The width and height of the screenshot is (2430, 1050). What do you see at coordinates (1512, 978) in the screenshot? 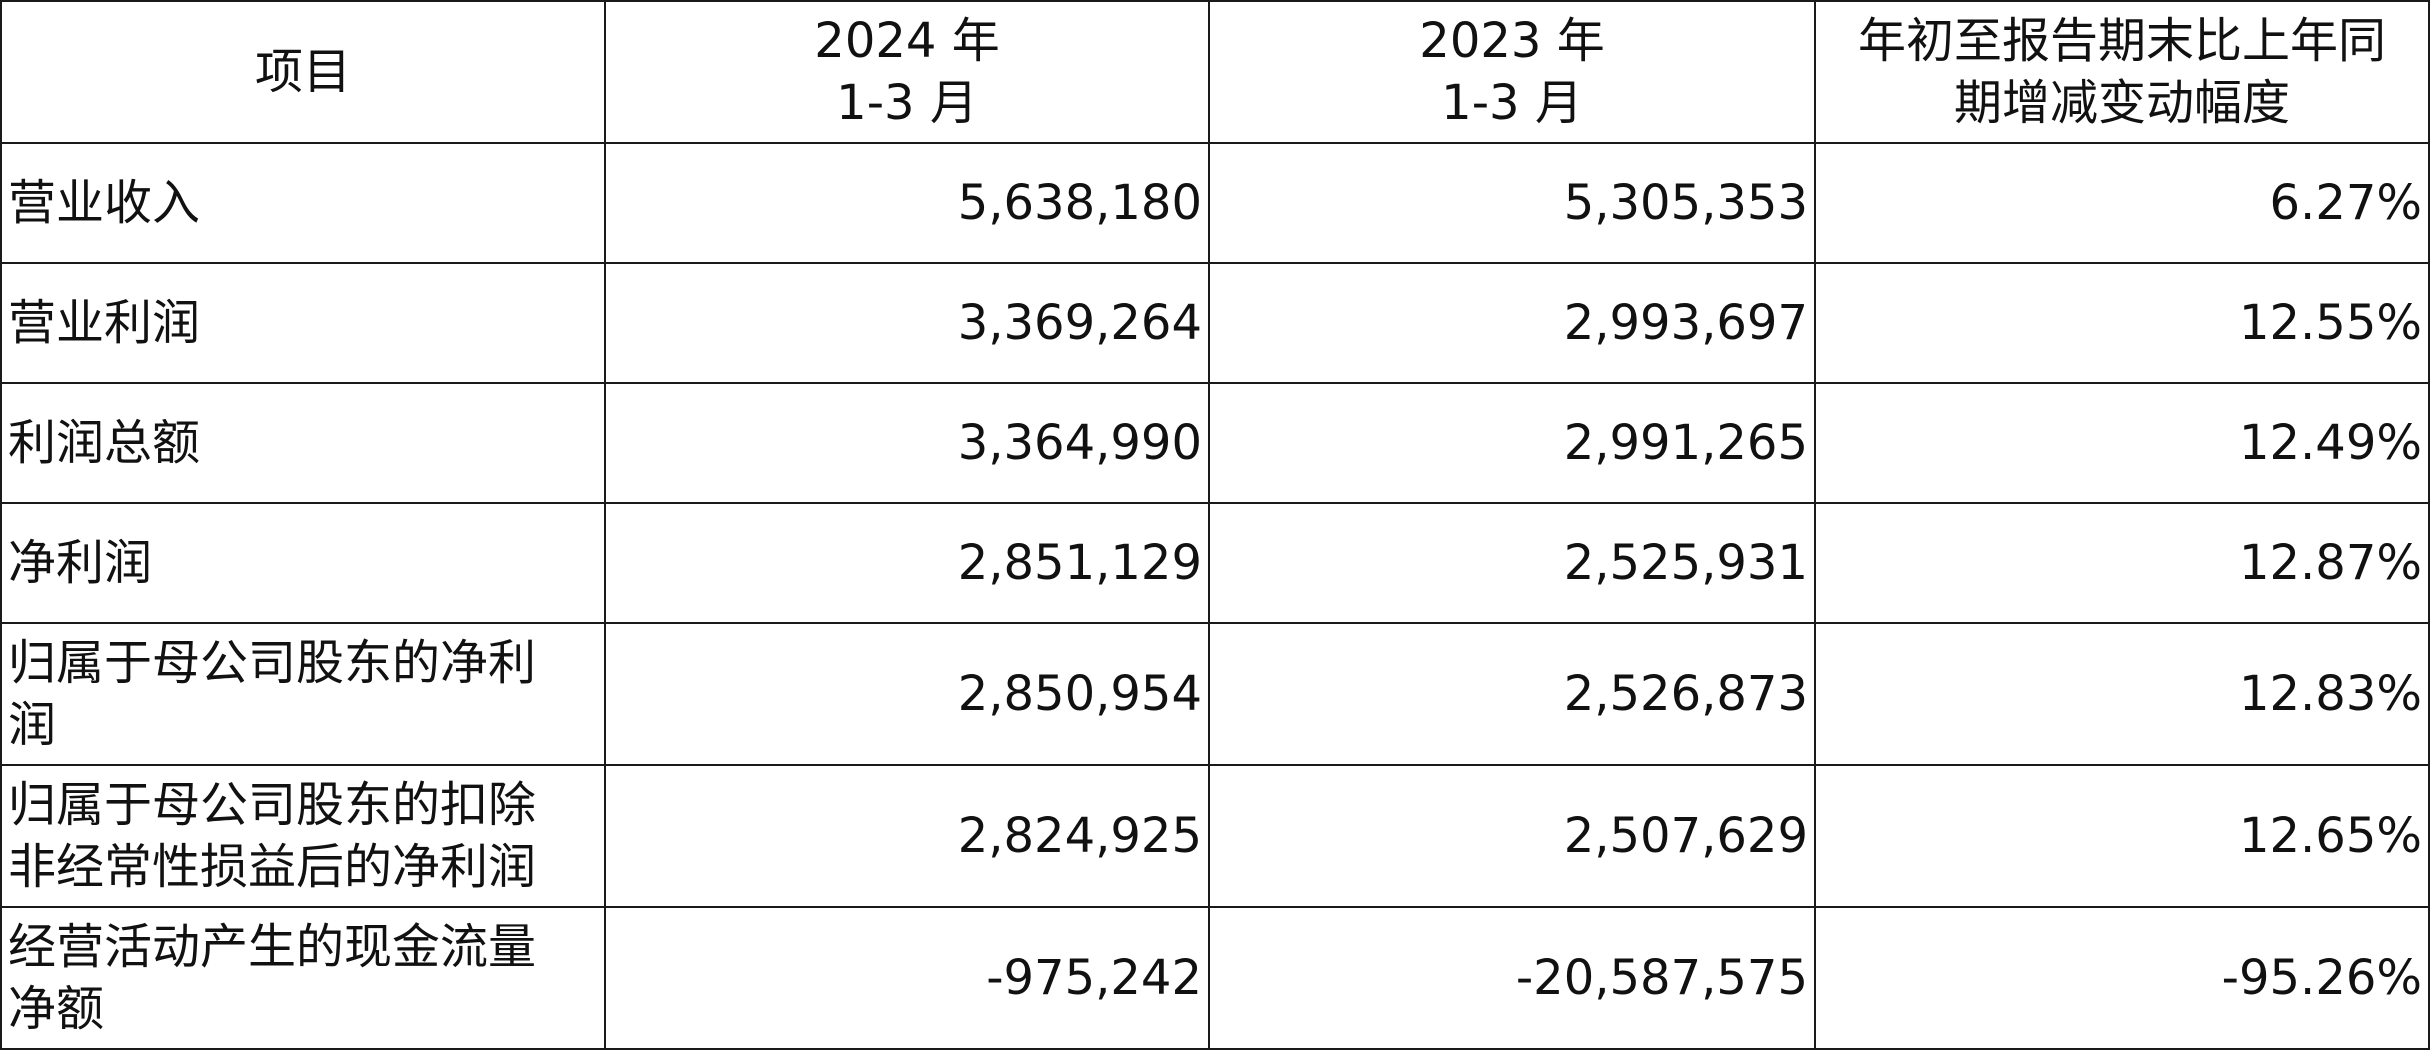
I see `value-2023: -20,587,575` at bounding box center [1512, 978].